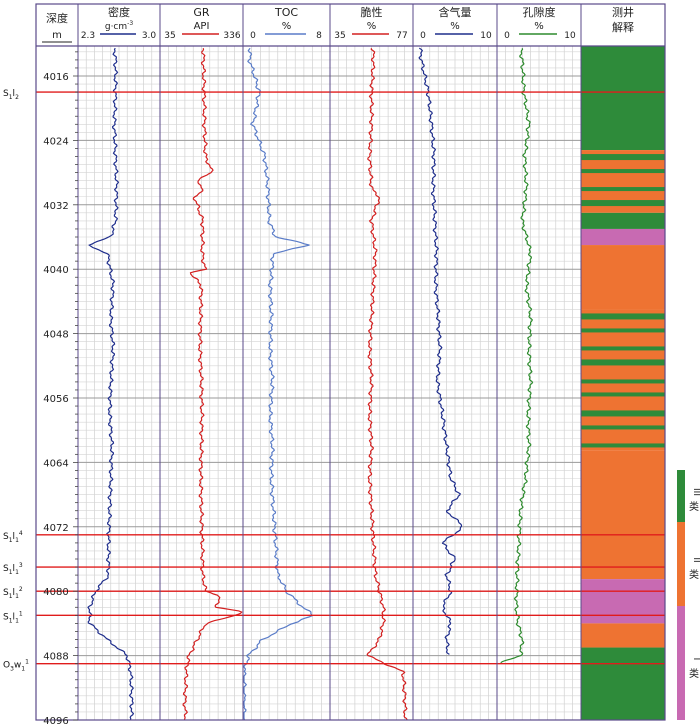 This screenshot has width=700, height=728. What do you see at coordinates (55, 206) in the screenshot?
I see `depth-tick-label: 4032` at bounding box center [55, 206].